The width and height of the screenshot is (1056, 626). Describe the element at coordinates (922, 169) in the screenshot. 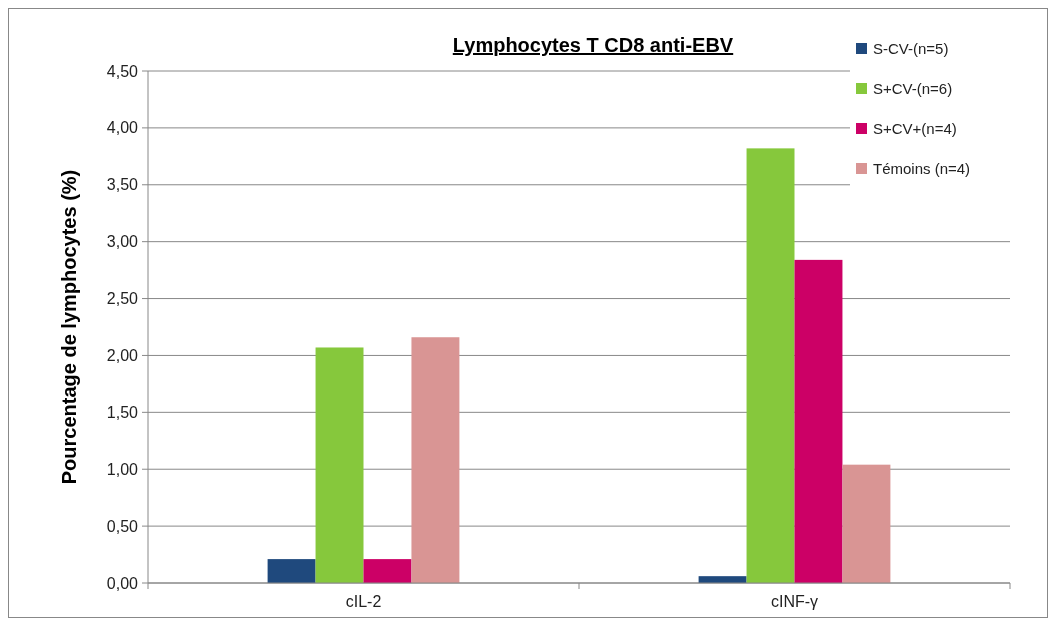

I see `legend-label: Témoins (n=4)` at that location.